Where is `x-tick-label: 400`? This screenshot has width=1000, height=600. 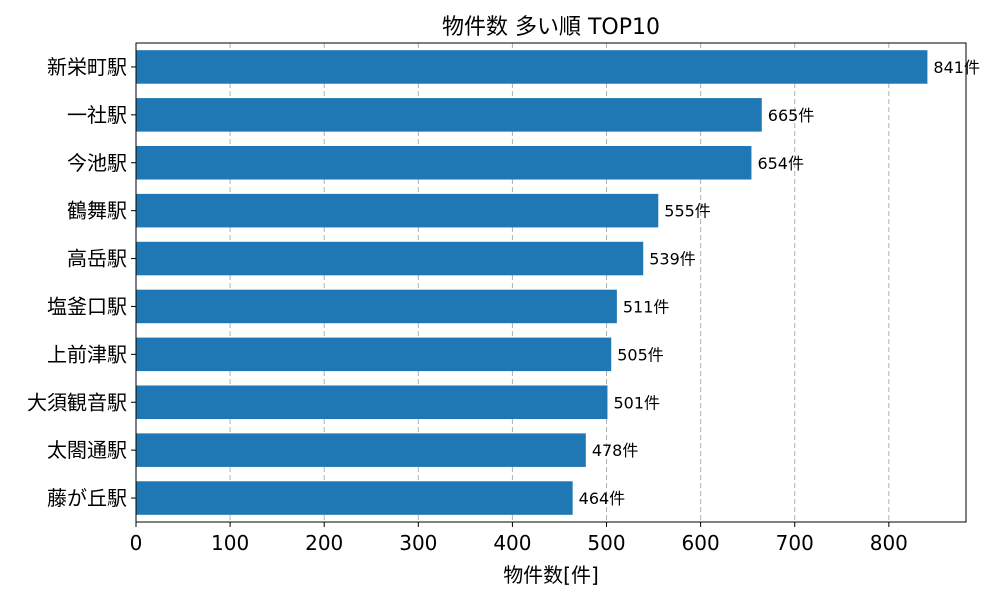
x-tick-label: 400 is located at coordinates (512, 543).